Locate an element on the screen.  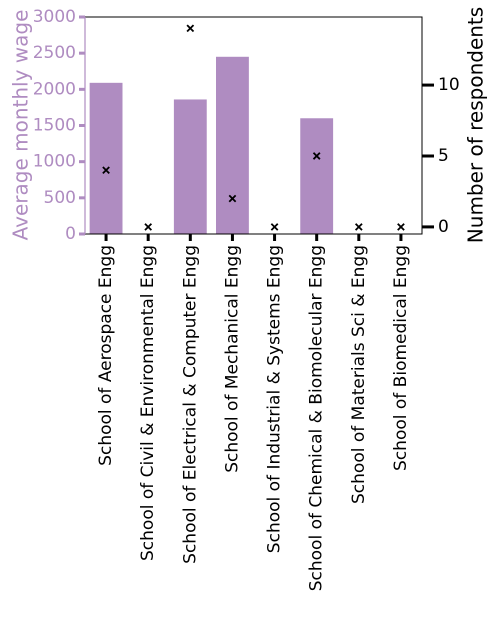
left-axis: 0 500 1000 1500 2000 2500 3000 is located at coordinates (59, 125).